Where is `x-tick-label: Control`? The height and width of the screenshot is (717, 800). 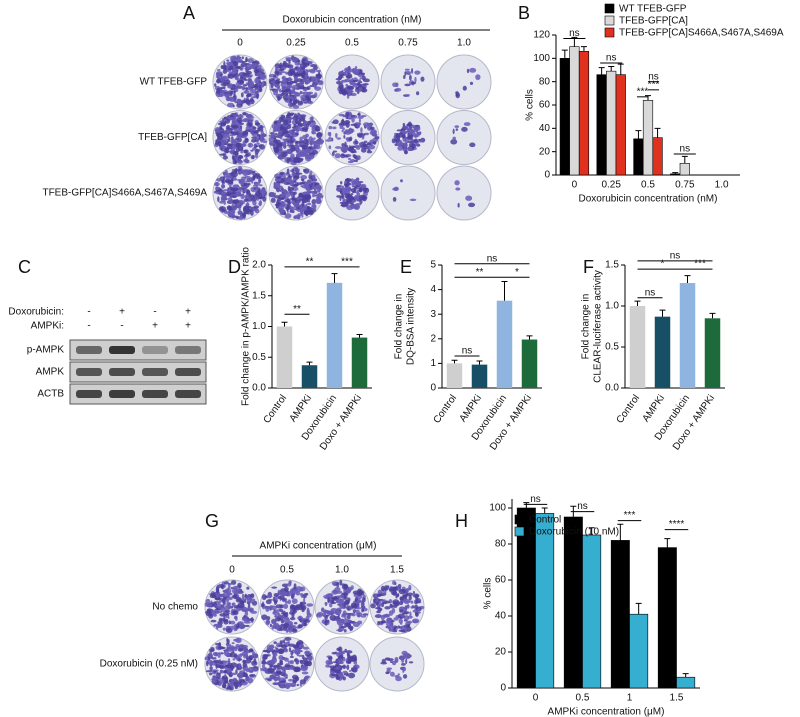
x-tick-label: Control is located at coordinates (276, 409).